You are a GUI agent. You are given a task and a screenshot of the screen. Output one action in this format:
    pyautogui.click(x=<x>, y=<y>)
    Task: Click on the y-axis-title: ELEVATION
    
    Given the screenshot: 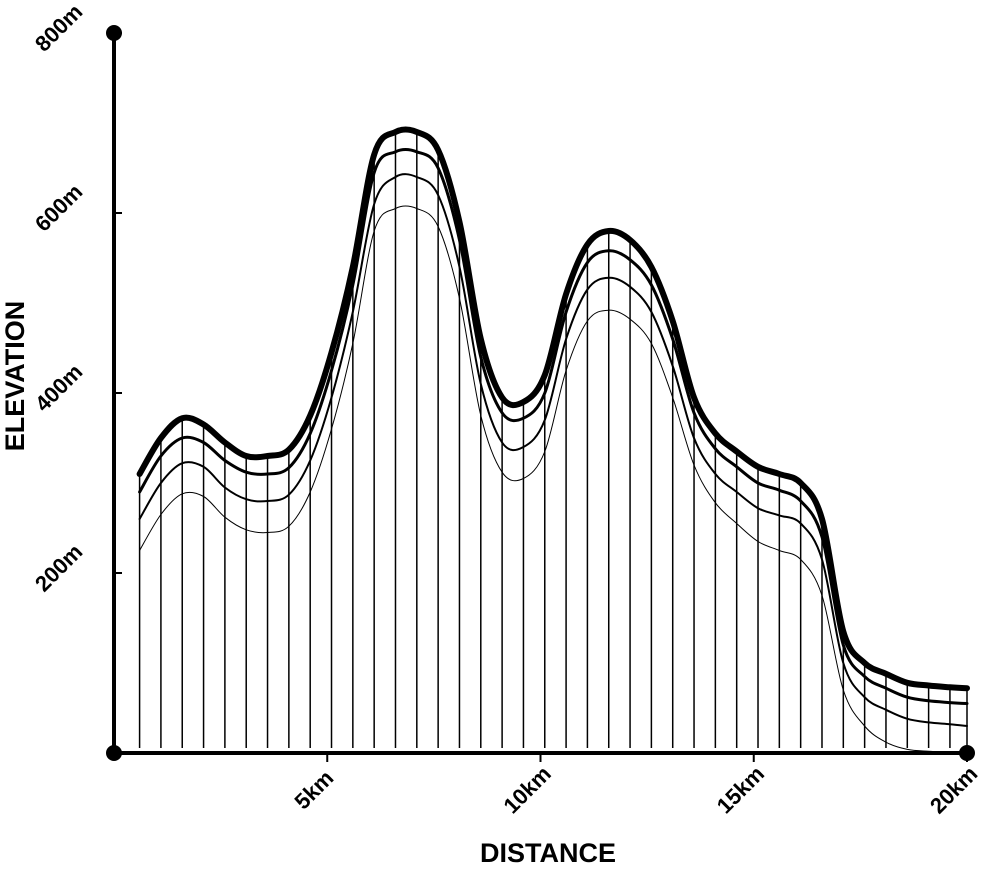 What is the action you would take?
    pyautogui.click(x=15, y=376)
    